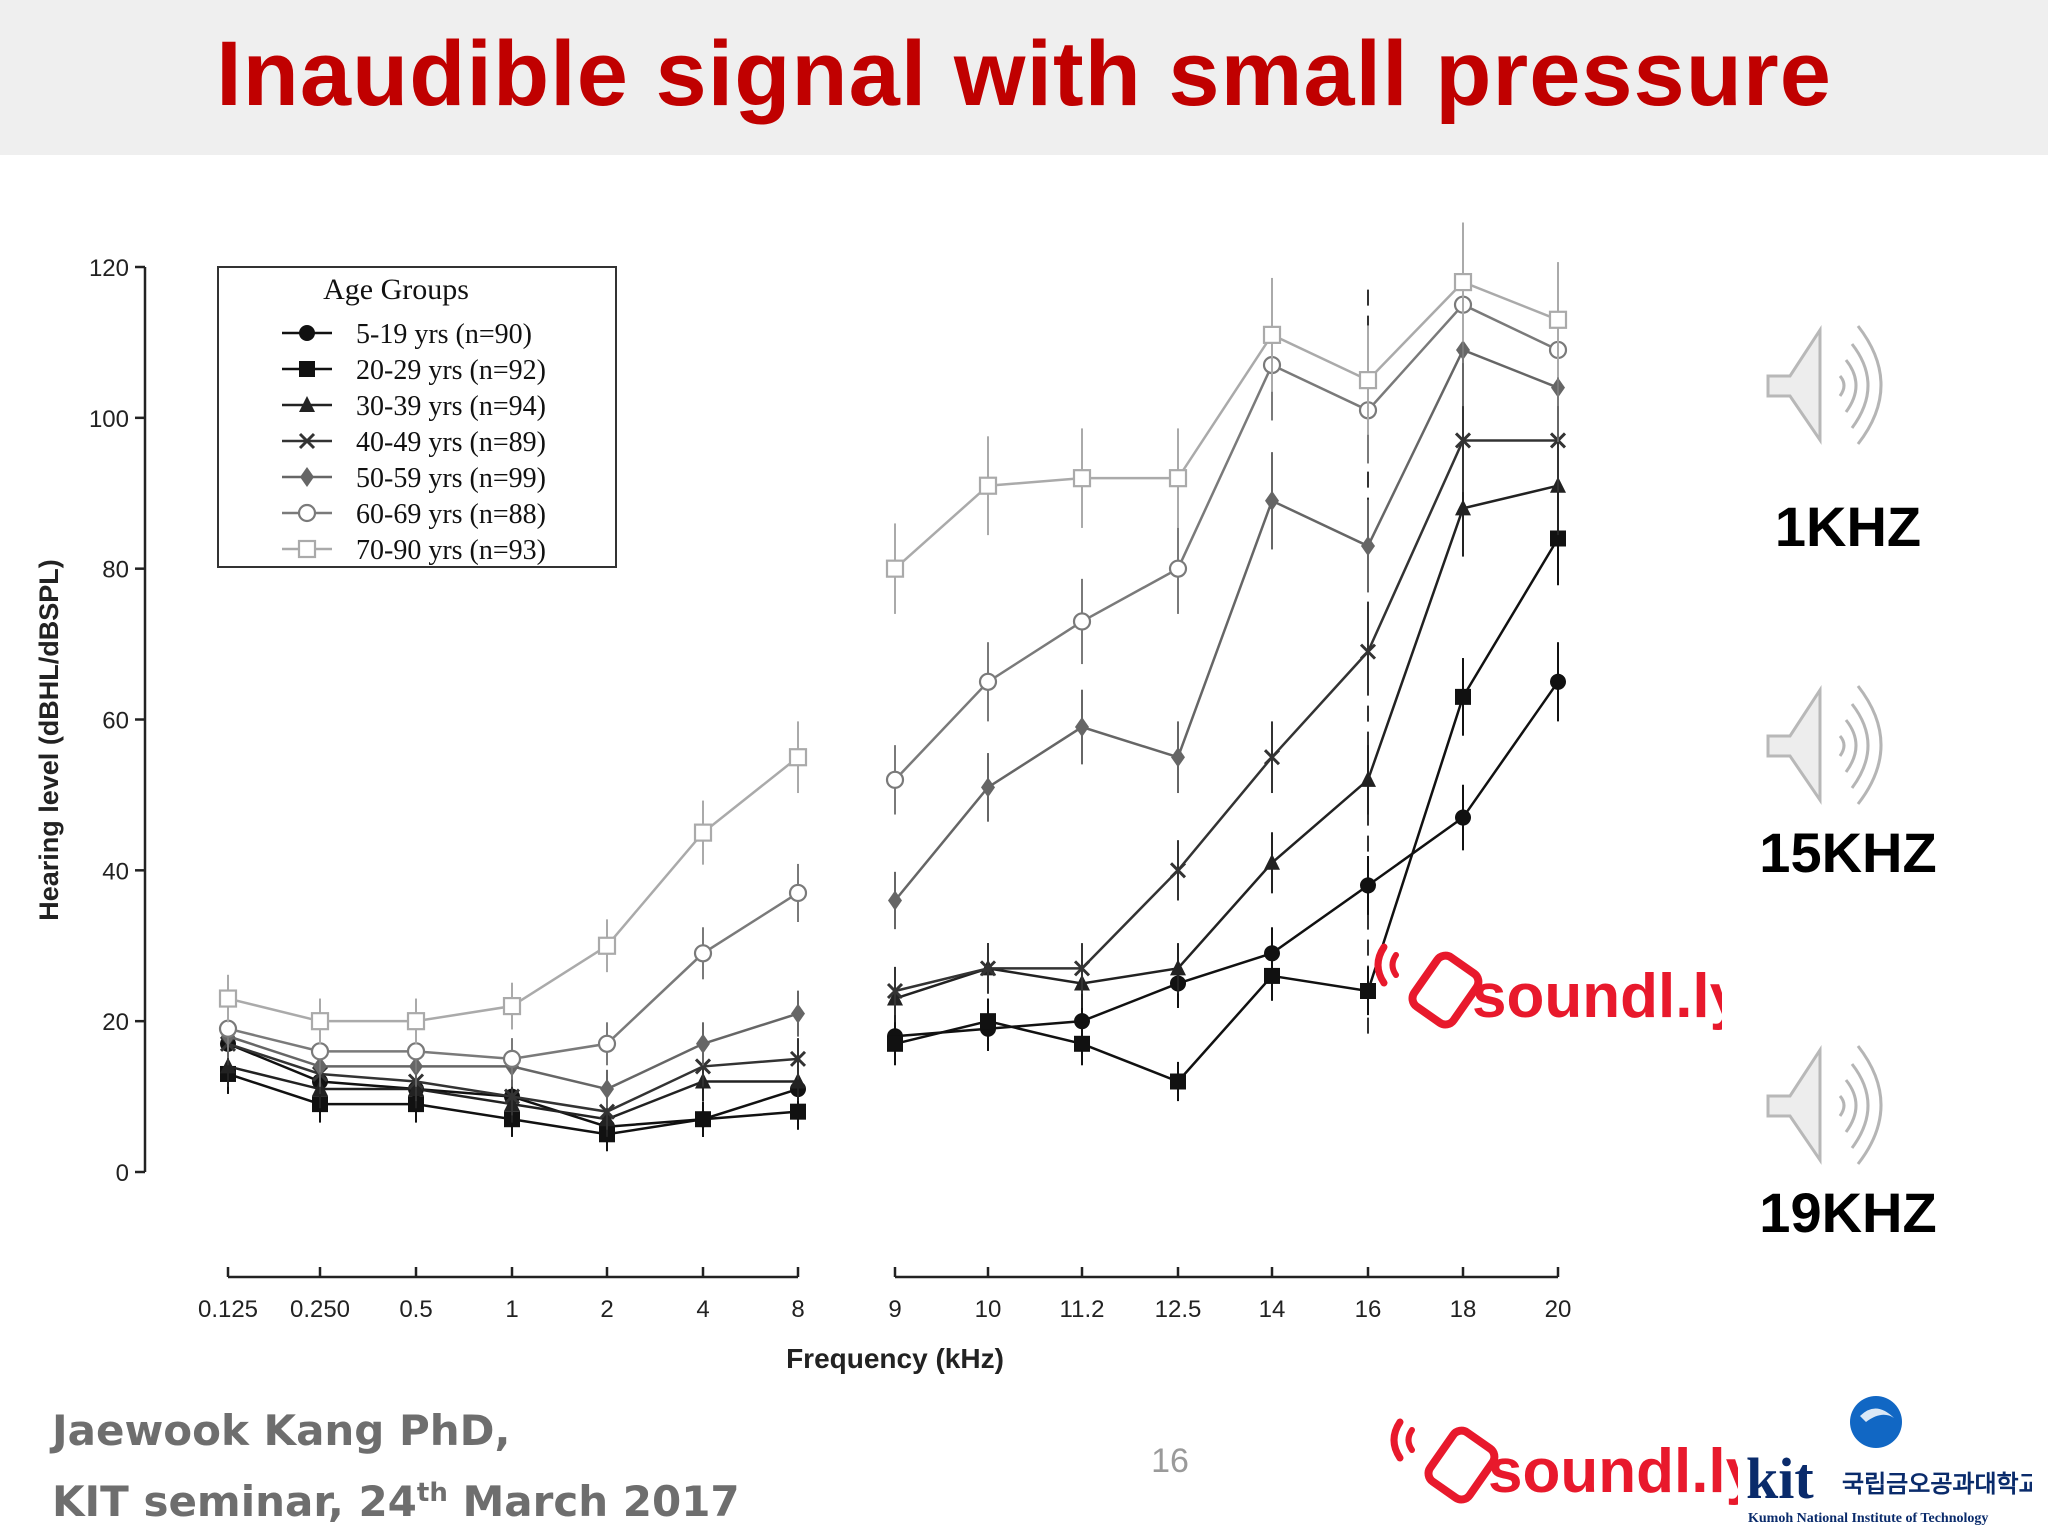 Image resolution: width=2048 pixels, height=1536 pixels. I want to click on legend-label: 70-90 yrs (n=93), so click(451, 550).